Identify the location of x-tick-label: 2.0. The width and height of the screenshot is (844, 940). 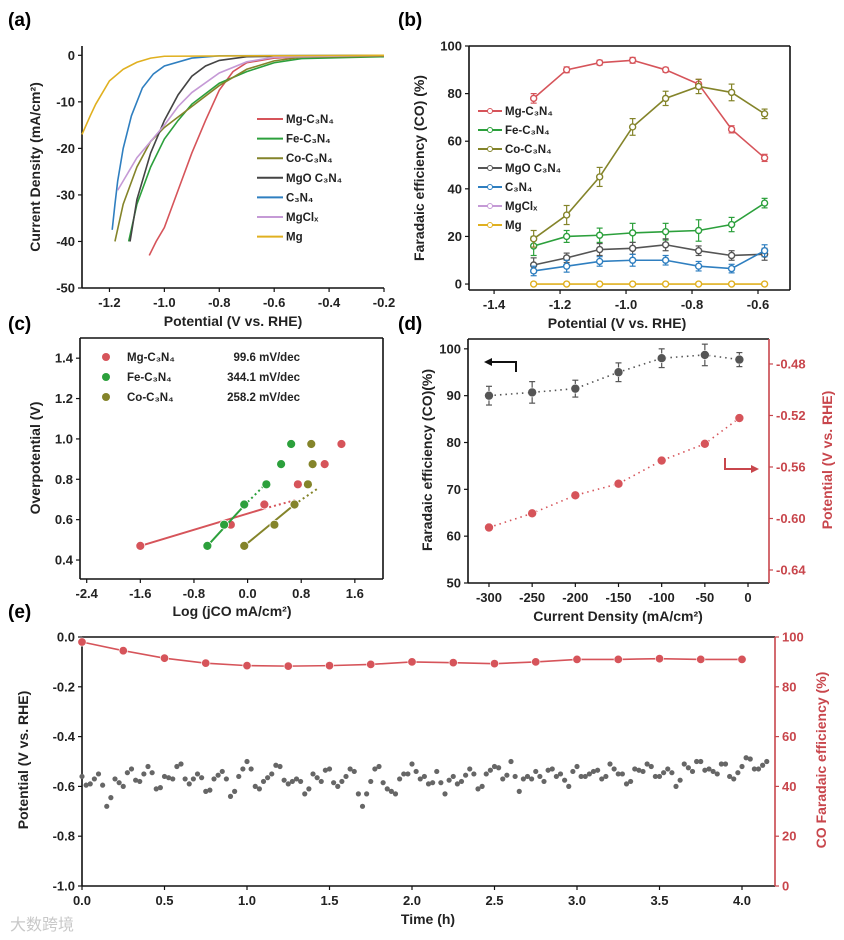
(412, 900).